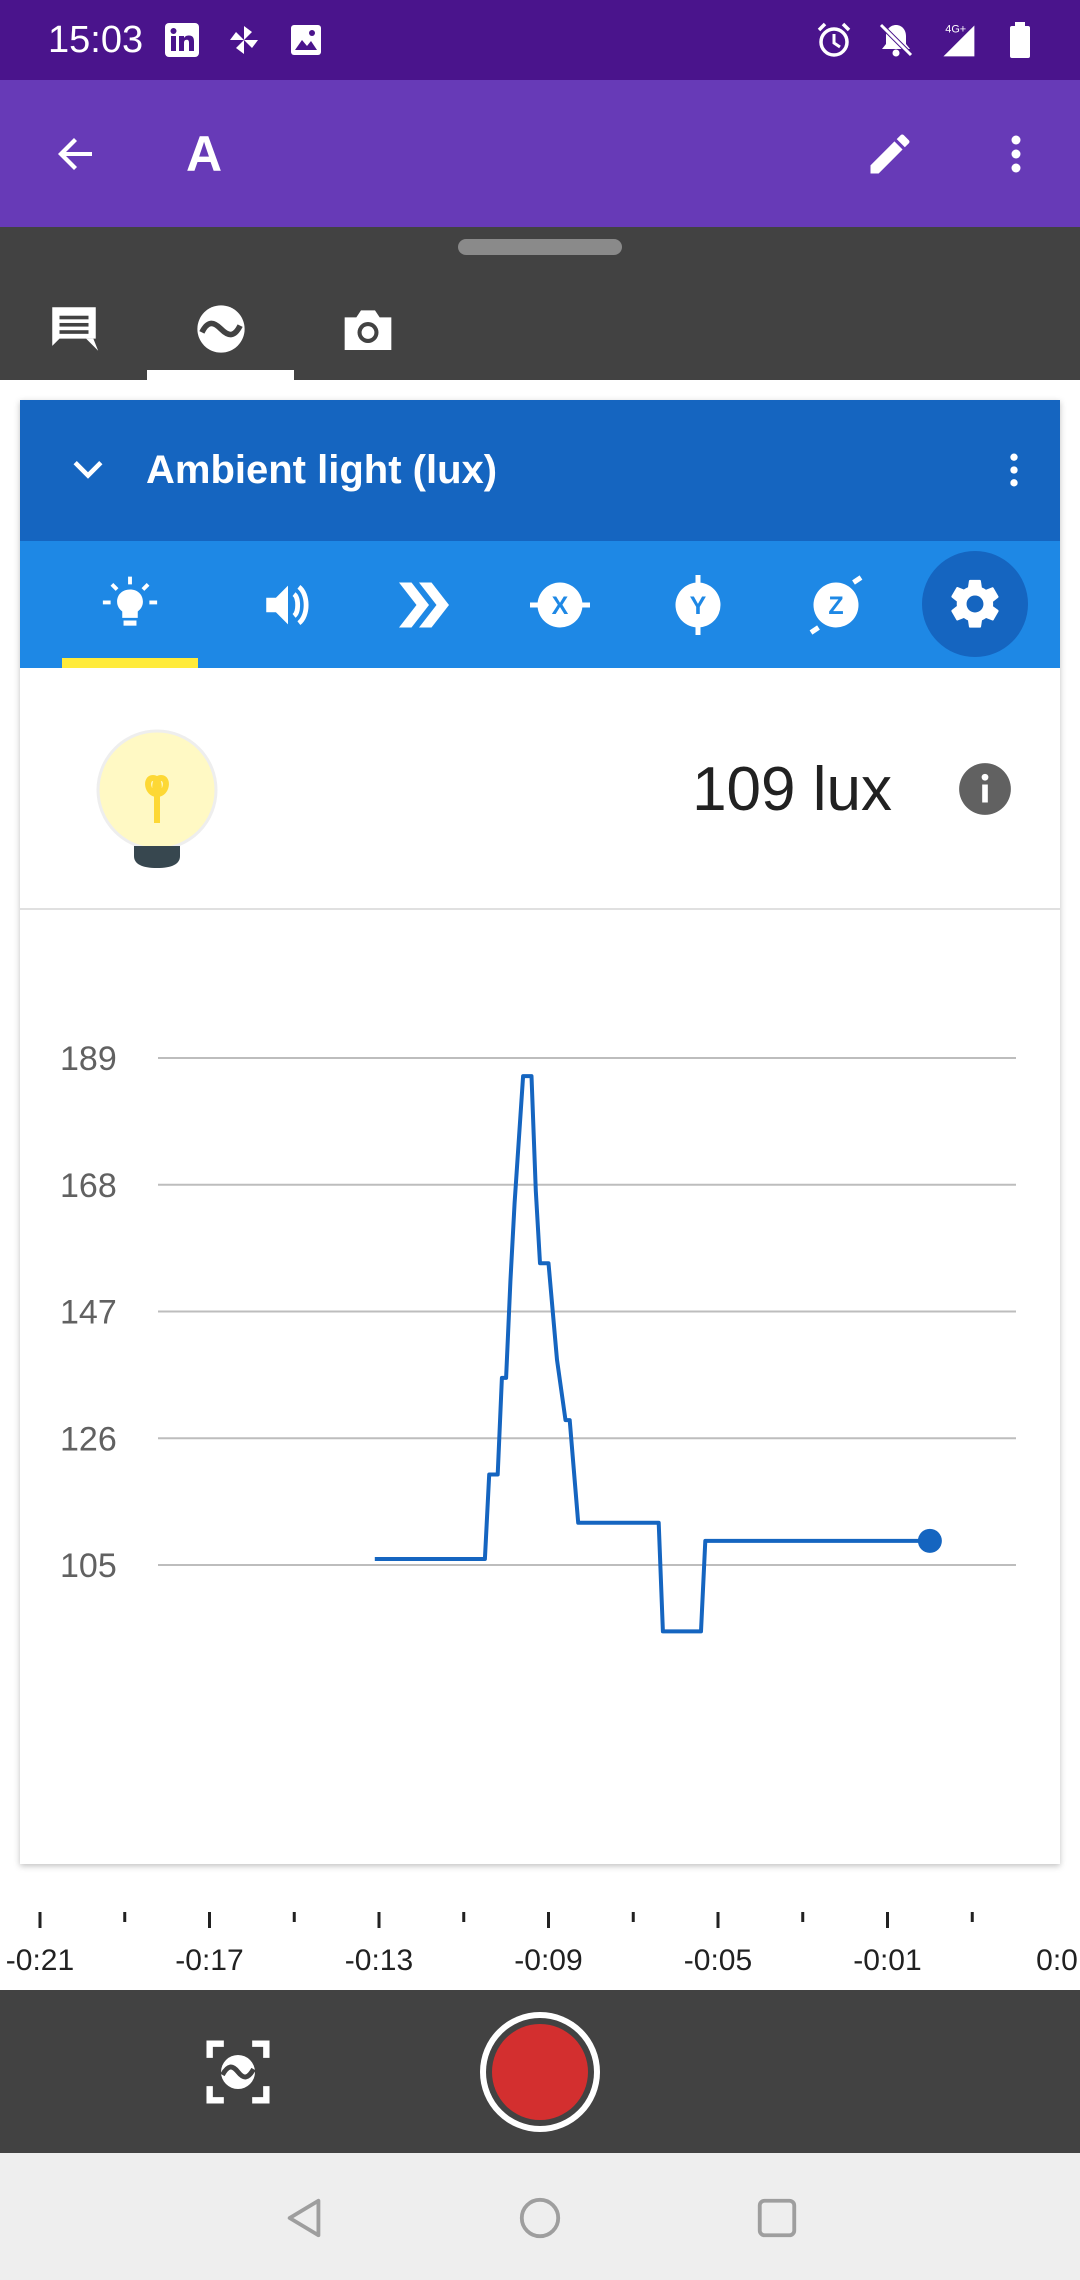  Describe the element at coordinates (548, 1960) in the screenshot. I see `x-tick-label: -0:09` at that location.